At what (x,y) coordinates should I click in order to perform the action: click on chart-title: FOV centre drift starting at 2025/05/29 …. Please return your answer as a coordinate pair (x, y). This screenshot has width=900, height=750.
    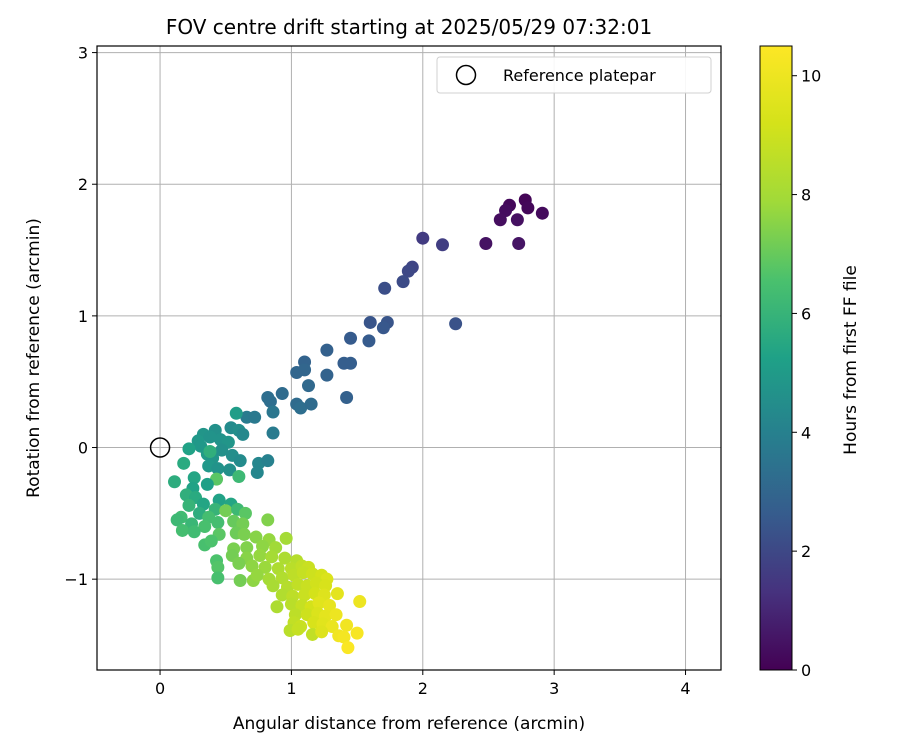
    Looking at the image, I should click on (409, 27).